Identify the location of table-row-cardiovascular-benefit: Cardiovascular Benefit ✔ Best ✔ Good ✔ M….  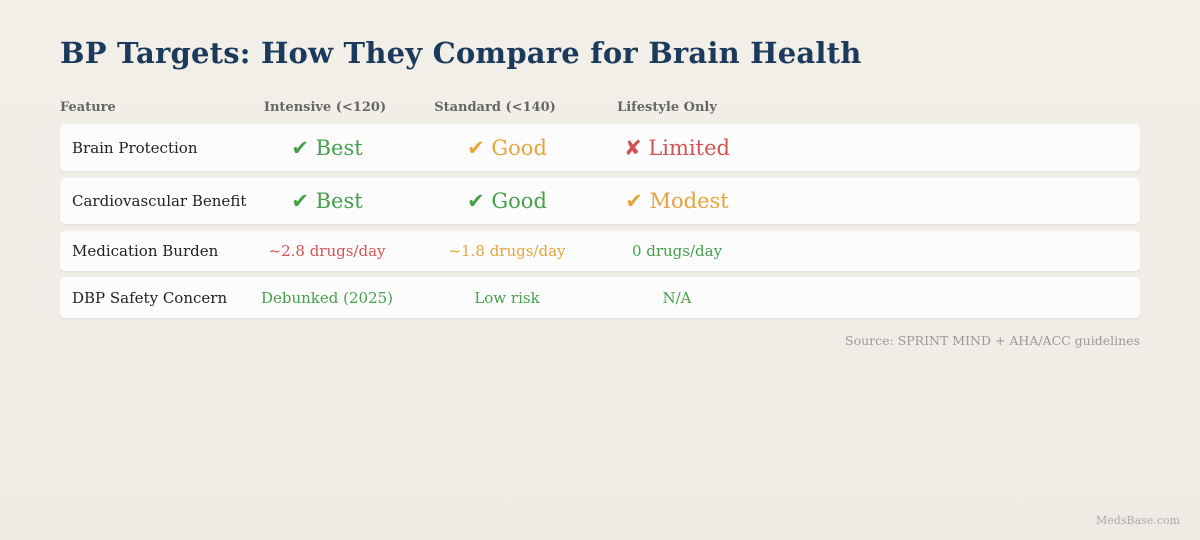
(600, 201).